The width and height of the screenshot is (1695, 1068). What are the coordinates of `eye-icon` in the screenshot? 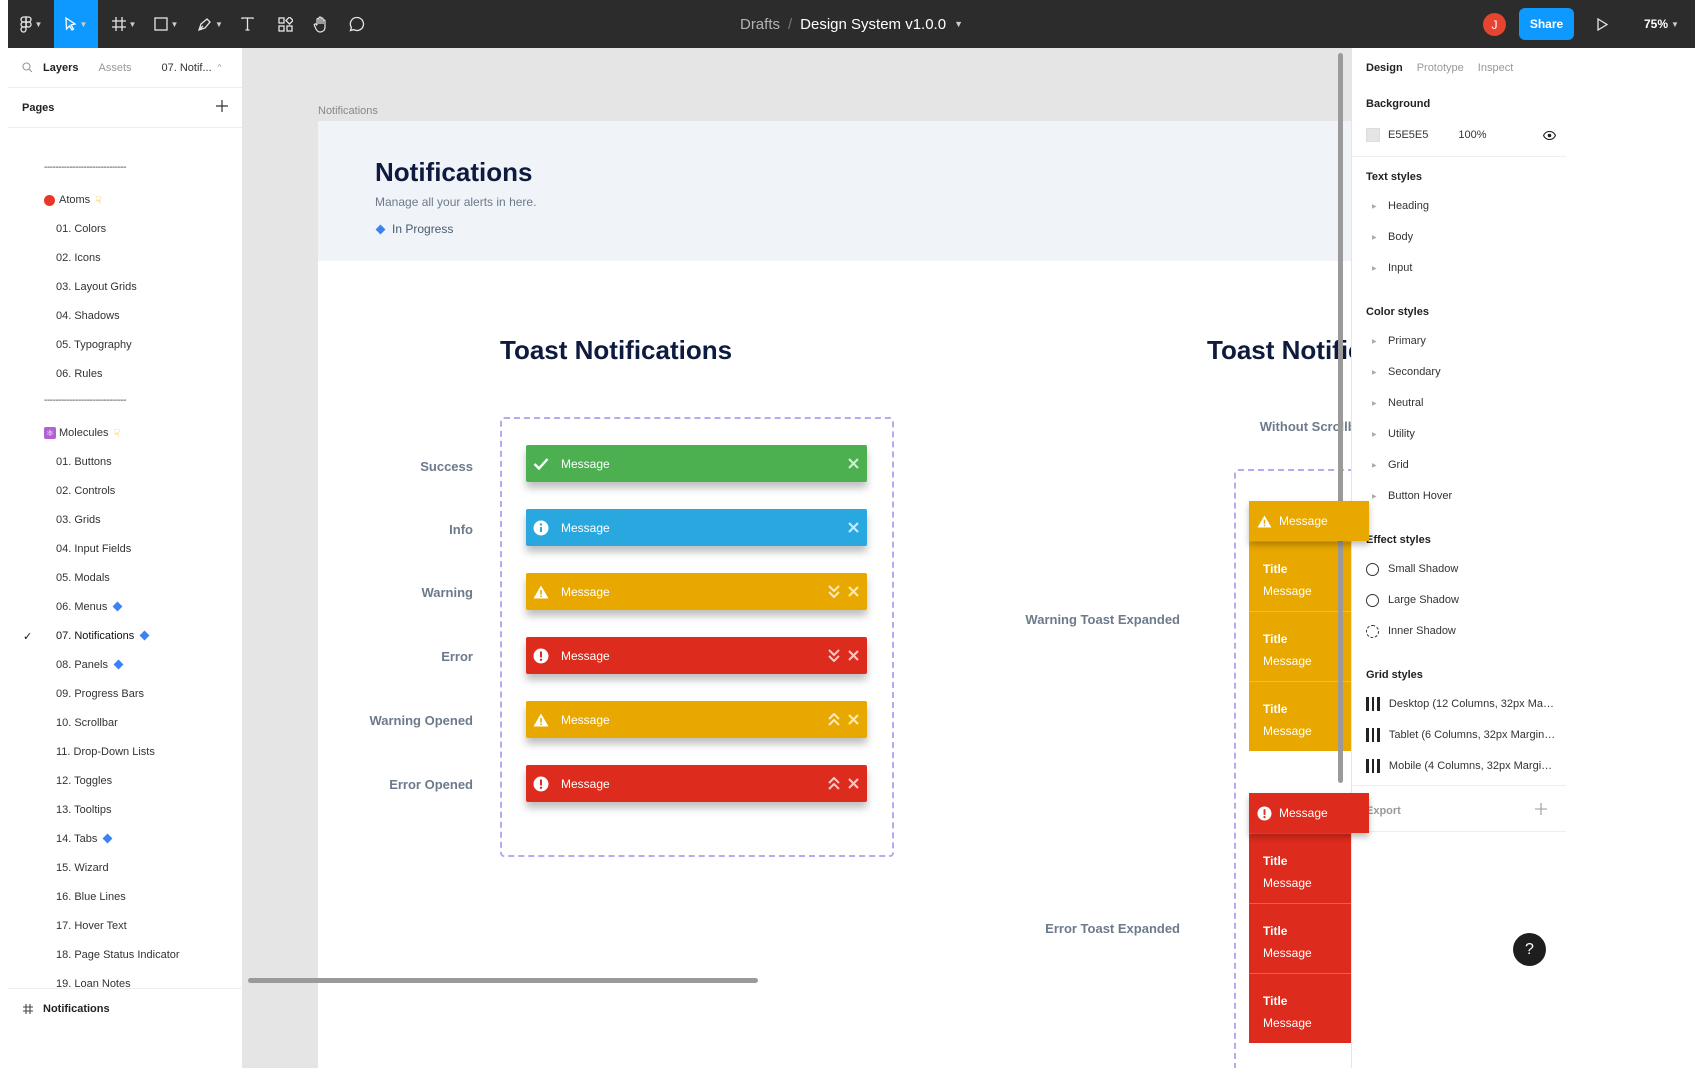 It's located at (1549, 135).